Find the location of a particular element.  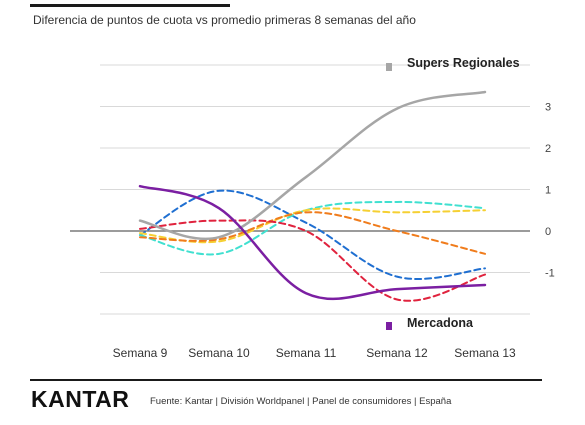

top-rule is located at coordinates (130, 5).